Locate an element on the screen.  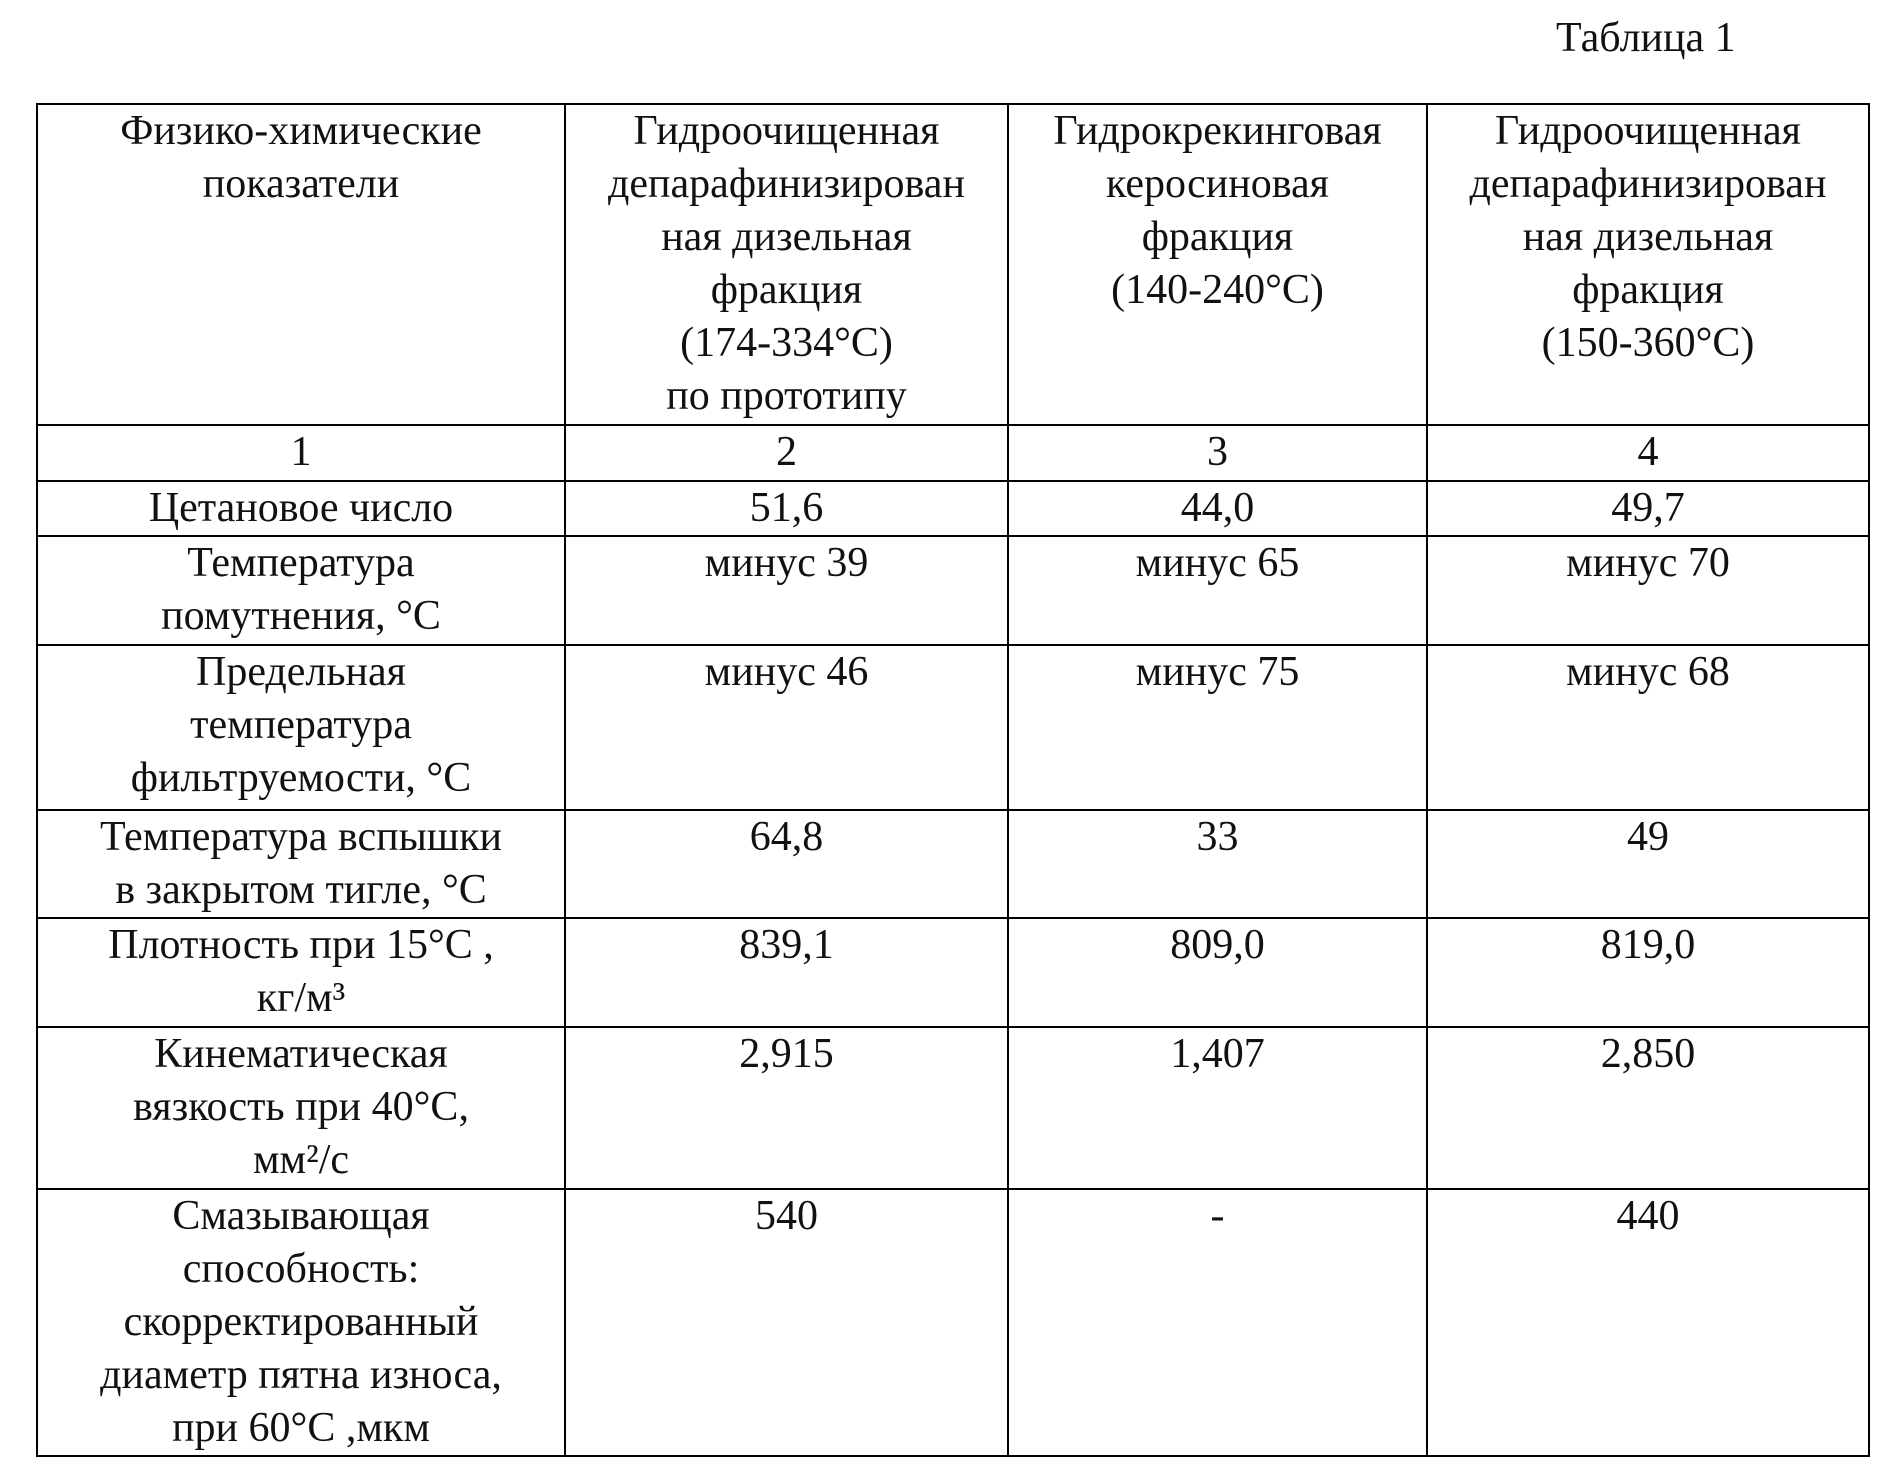
value-cell: 49,7 is located at coordinates (1648, 508).